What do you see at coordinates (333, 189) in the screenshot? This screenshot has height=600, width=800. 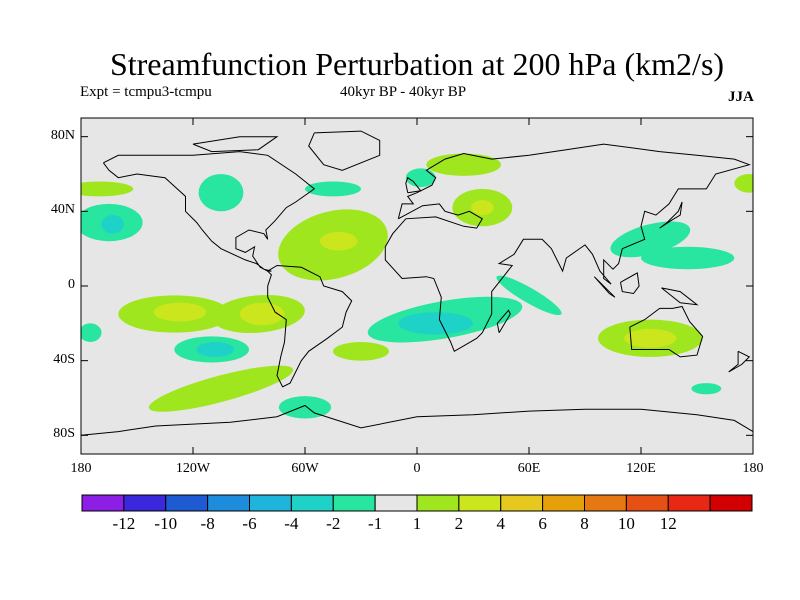 I see `labrador-negative` at bounding box center [333, 189].